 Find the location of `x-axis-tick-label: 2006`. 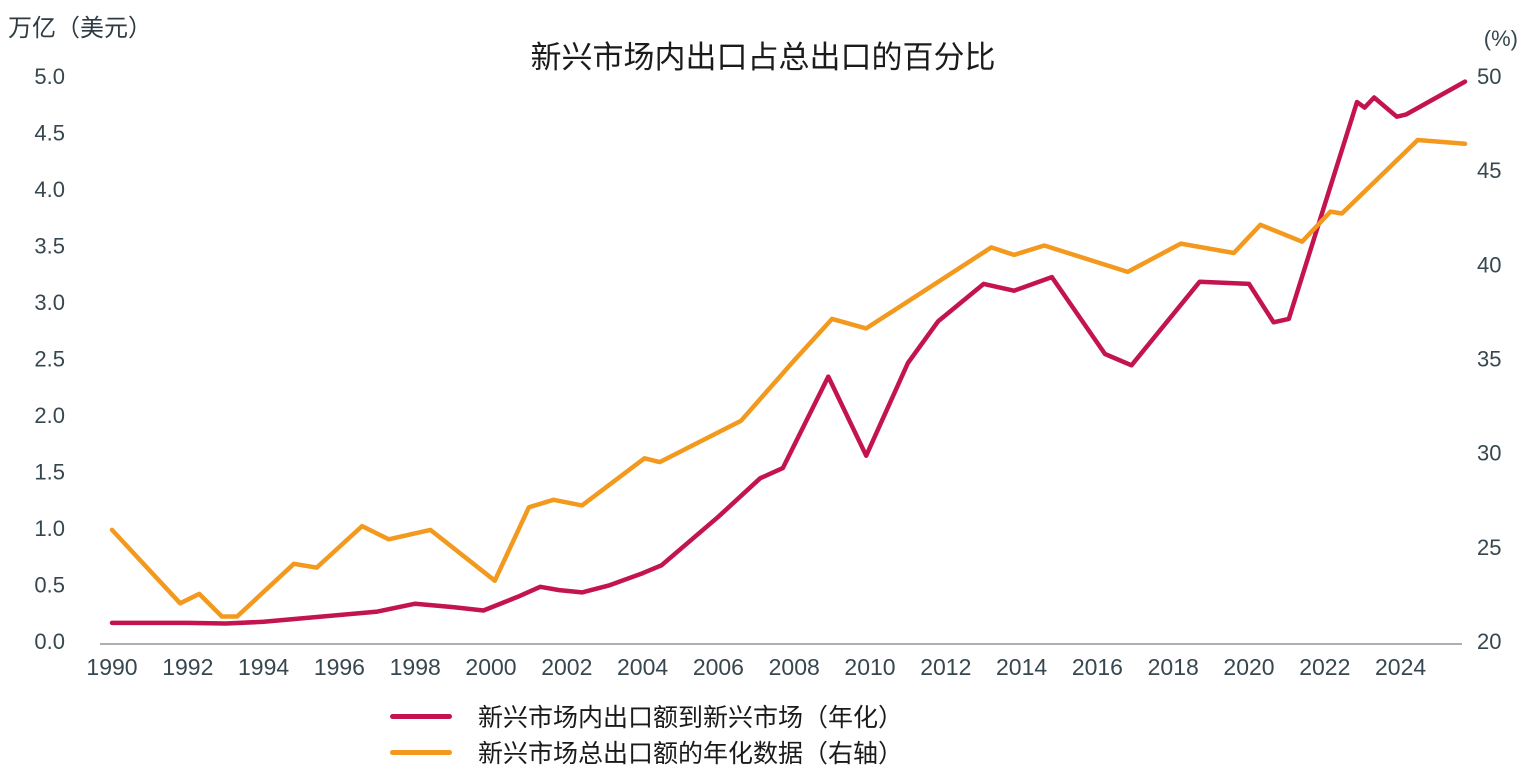

x-axis-tick-label: 2006 is located at coordinates (718, 667).